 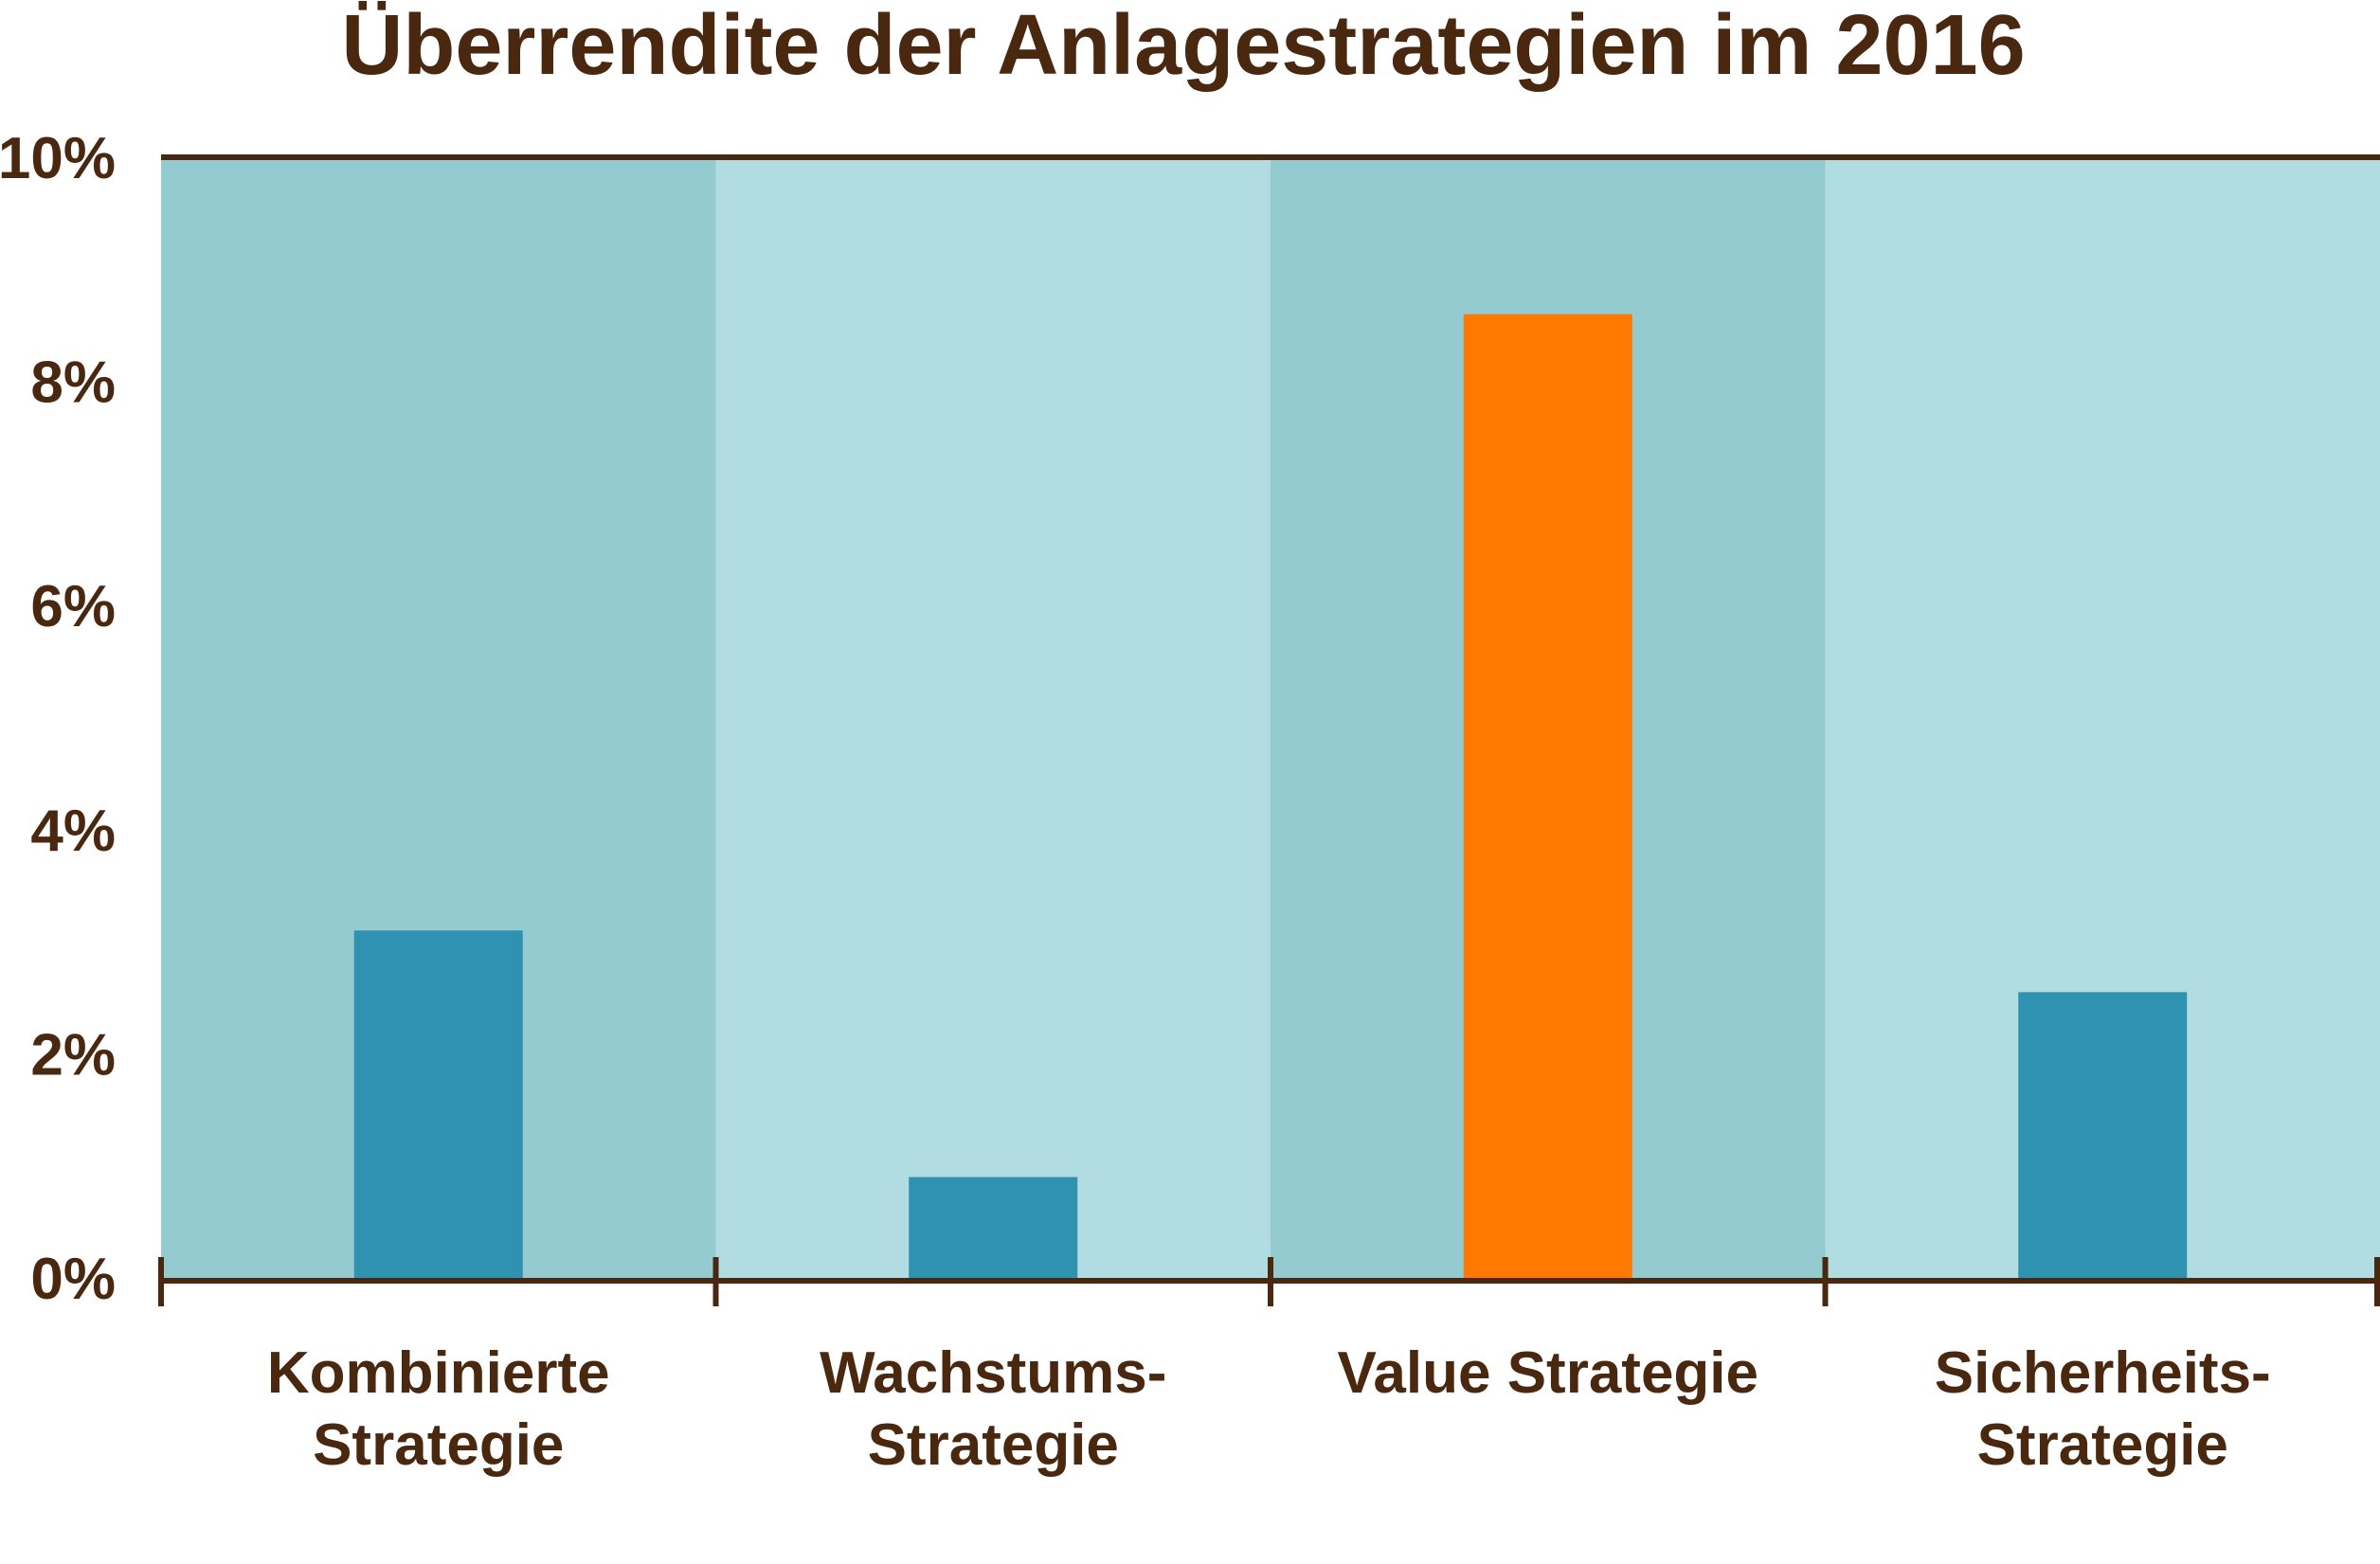 What do you see at coordinates (73, 383) in the screenshot?
I see `y-tick-label: 8%` at bounding box center [73, 383].